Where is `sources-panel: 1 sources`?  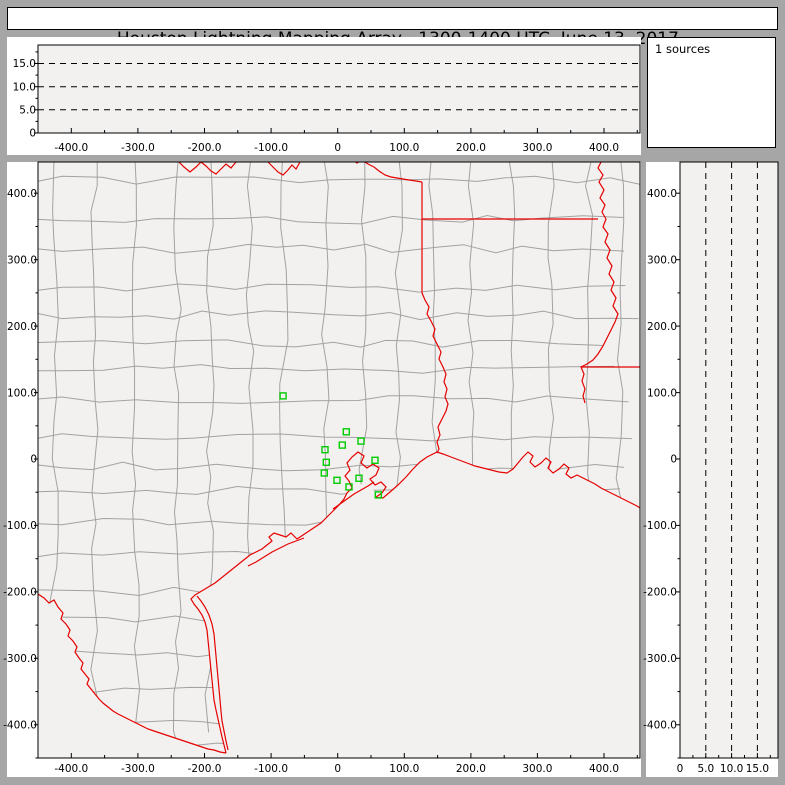 sources-panel: 1 sources is located at coordinates (711, 92).